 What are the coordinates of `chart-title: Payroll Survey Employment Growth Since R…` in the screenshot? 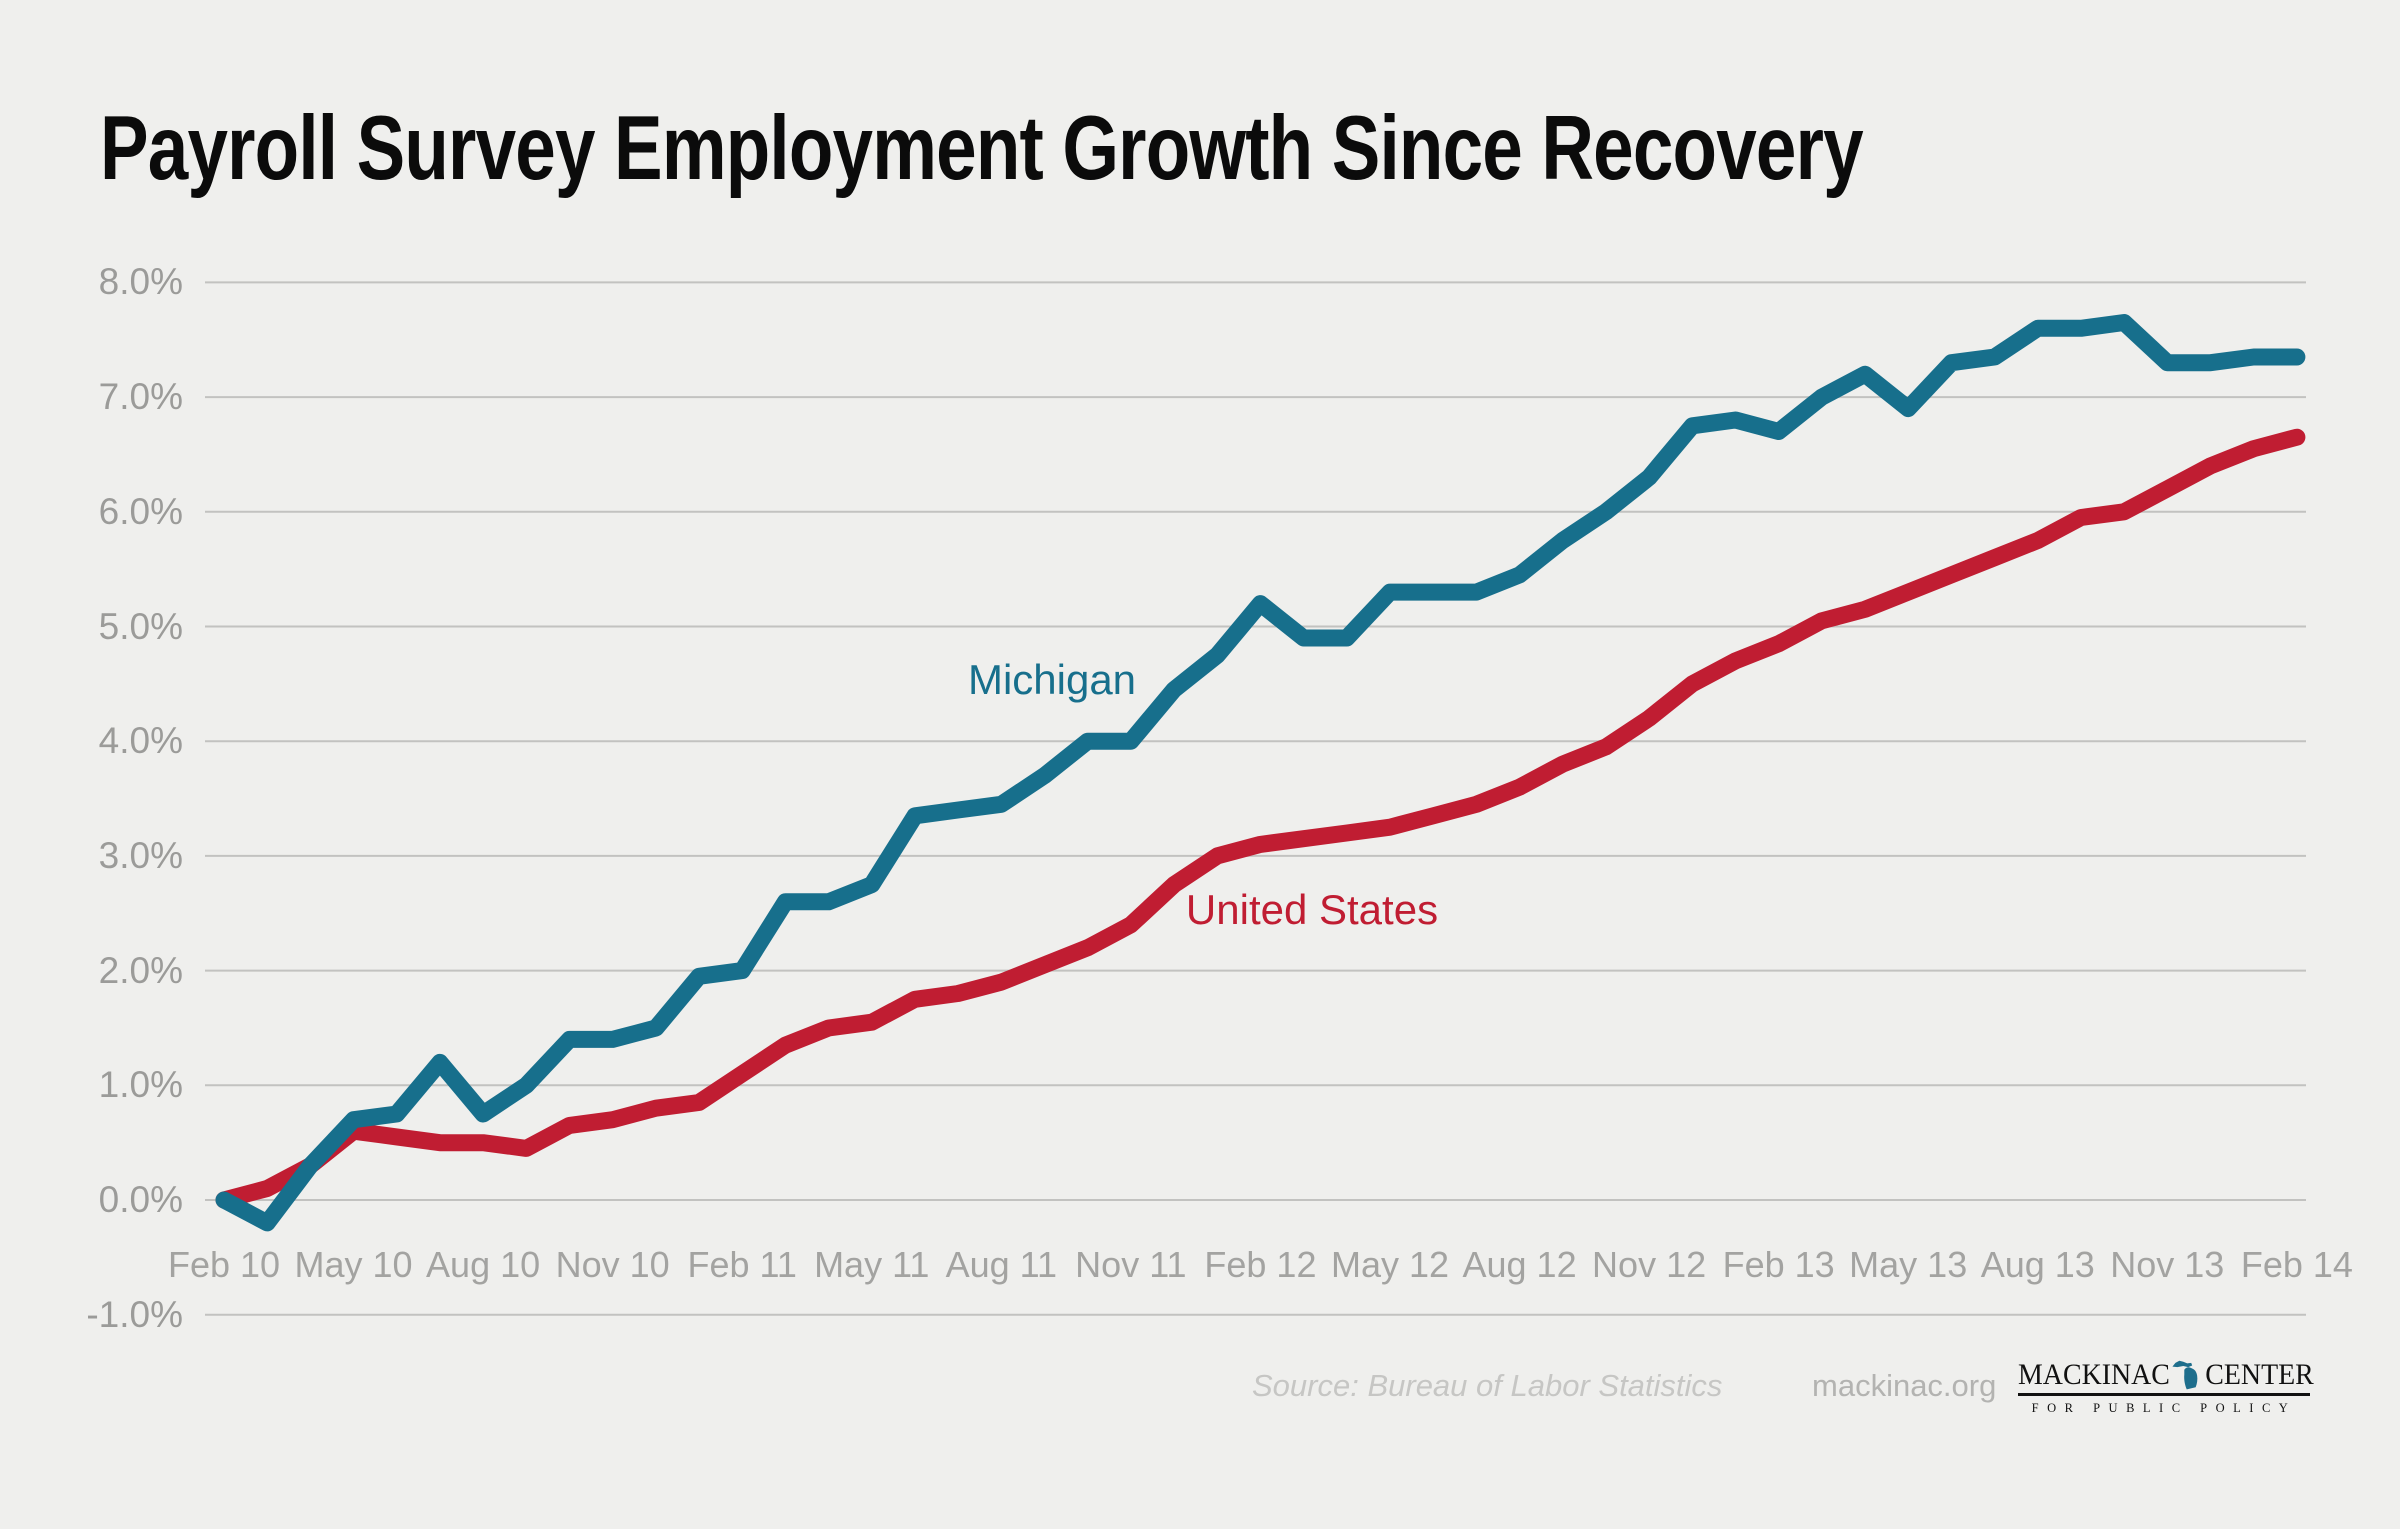 It's located at (982, 148).